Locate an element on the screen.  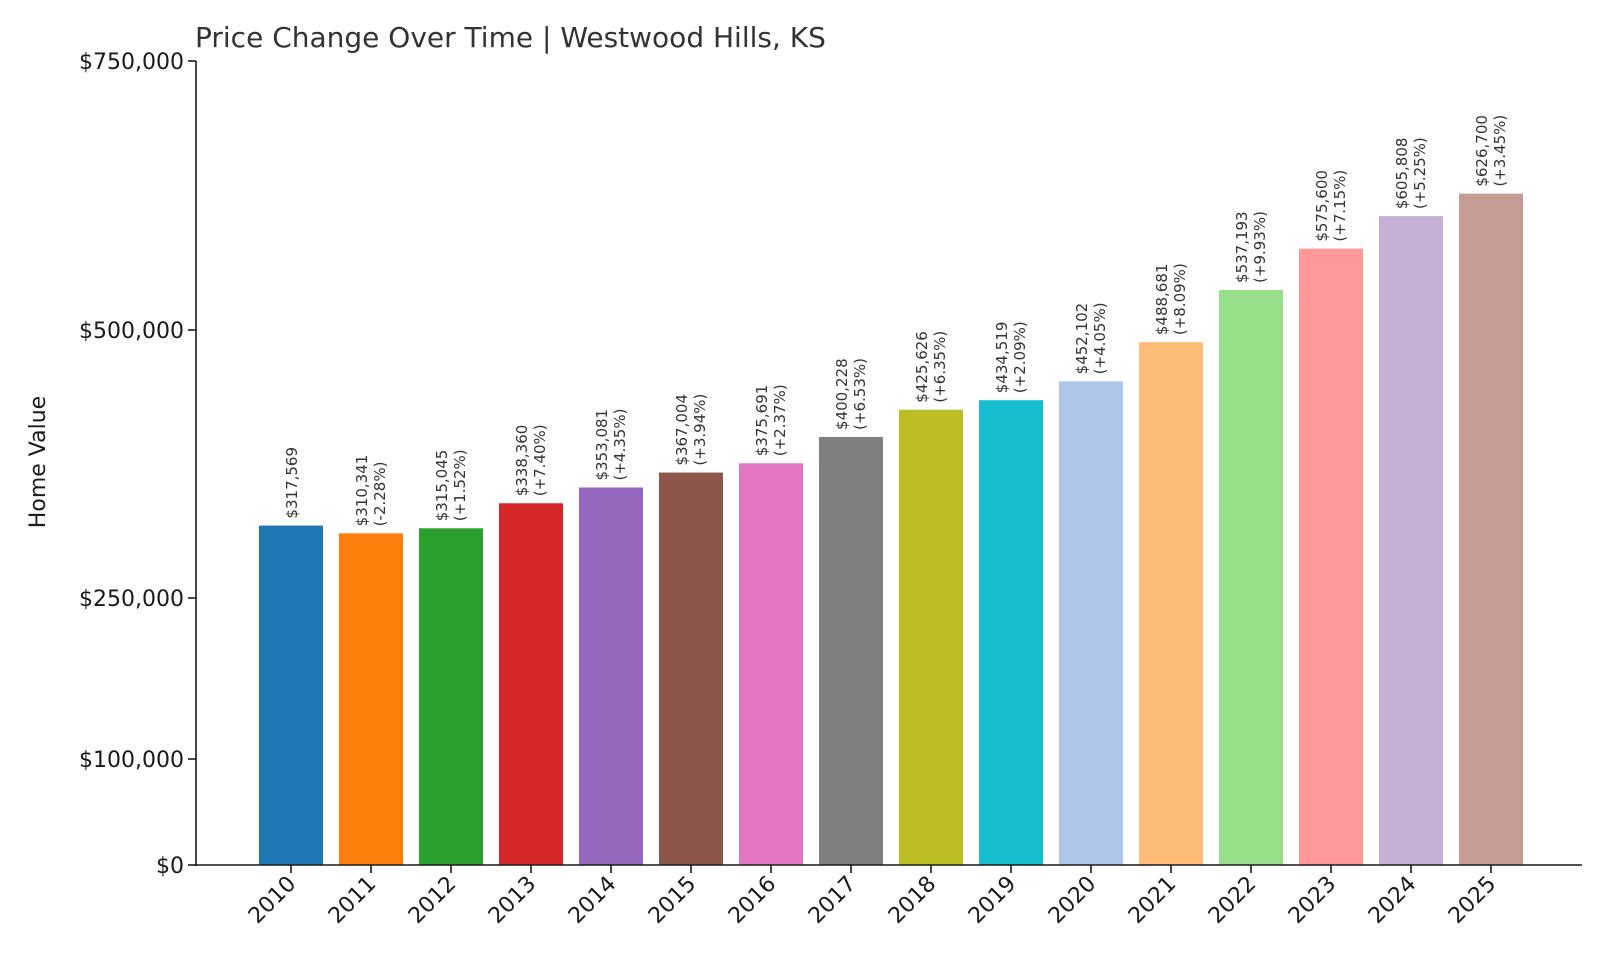
bar-2010 is located at coordinates (291, 695).